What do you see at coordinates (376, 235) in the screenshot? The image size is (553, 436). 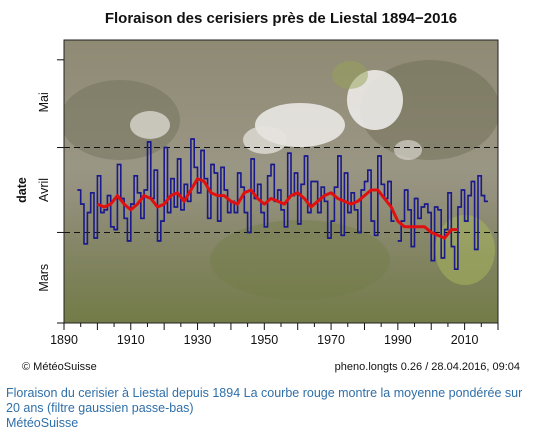 I see `bloom-point-1983` at bounding box center [376, 235].